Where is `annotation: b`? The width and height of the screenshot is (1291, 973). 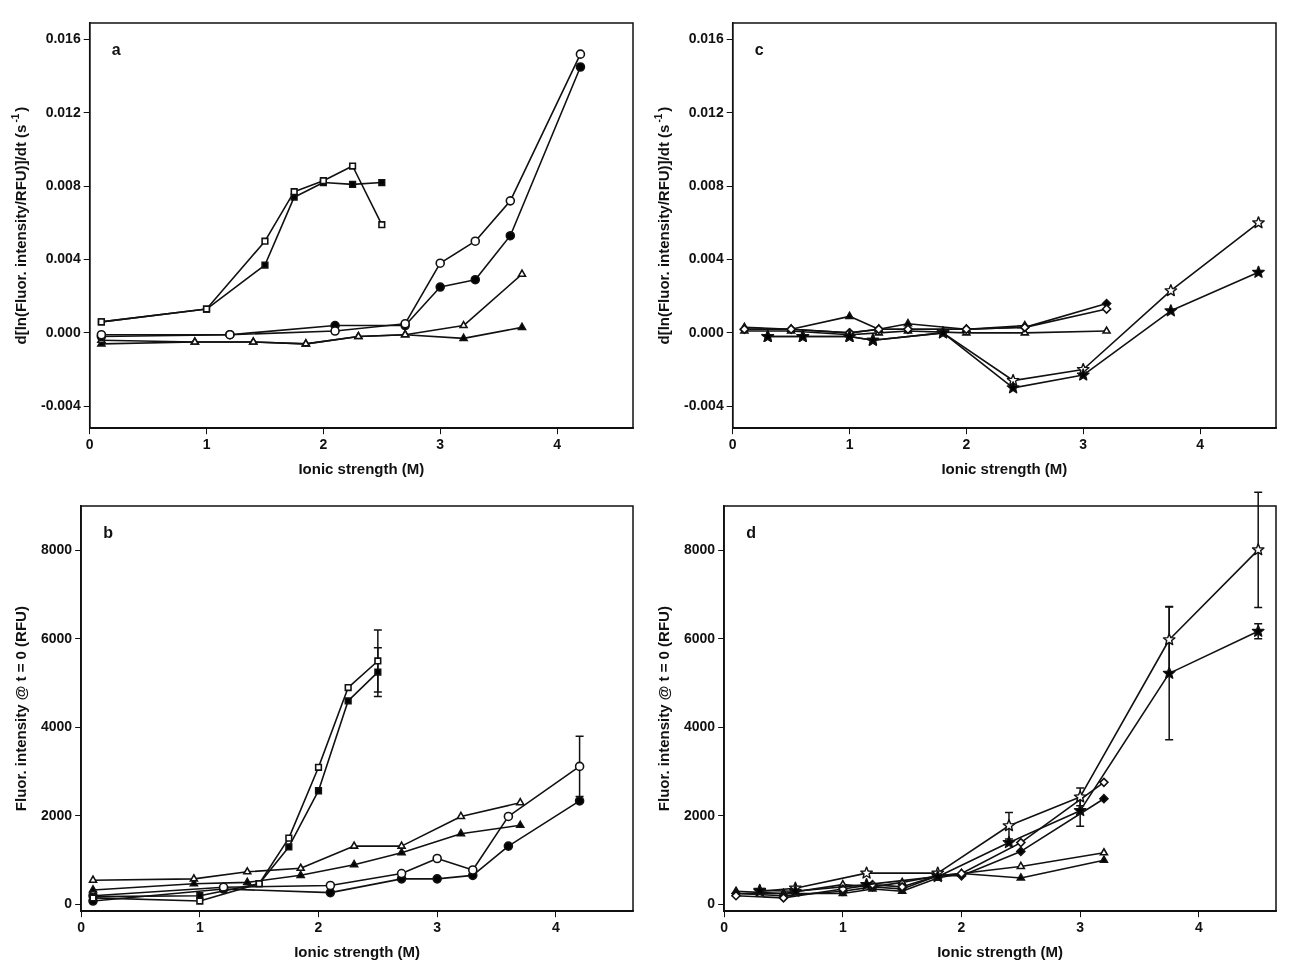 annotation: b is located at coordinates (108, 533).